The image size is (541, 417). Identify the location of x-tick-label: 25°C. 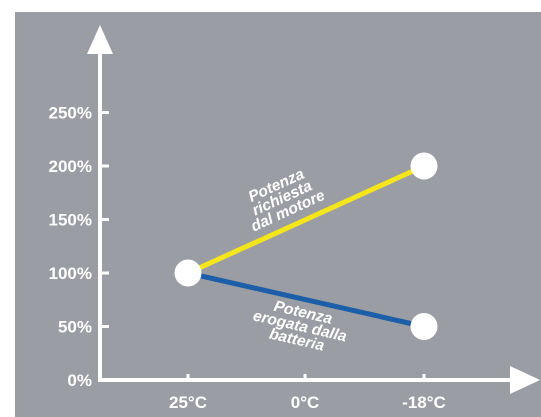
(188, 402).